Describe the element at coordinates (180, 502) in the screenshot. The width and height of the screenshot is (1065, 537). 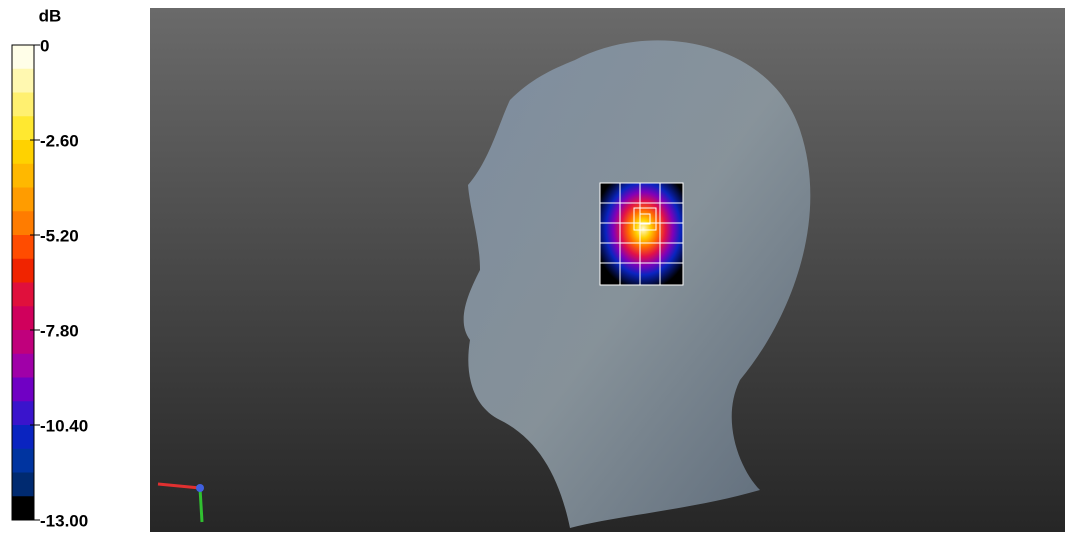
I see `axis-triad` at that location.